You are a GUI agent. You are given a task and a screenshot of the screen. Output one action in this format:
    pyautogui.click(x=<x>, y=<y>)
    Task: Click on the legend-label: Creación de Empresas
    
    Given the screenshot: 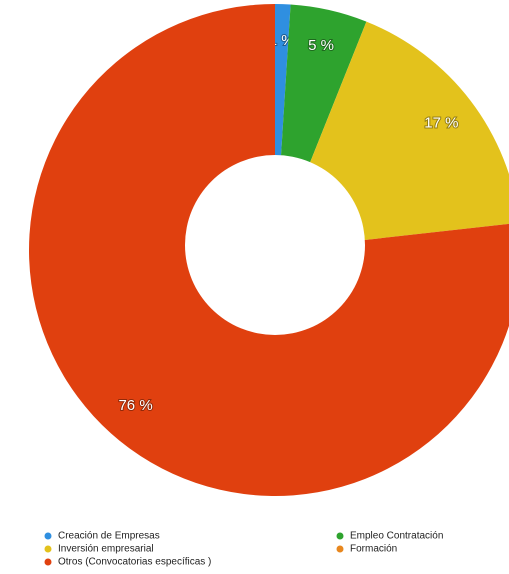 What is the action you would take?
    pyautogui.click(x=109, y=536)
    